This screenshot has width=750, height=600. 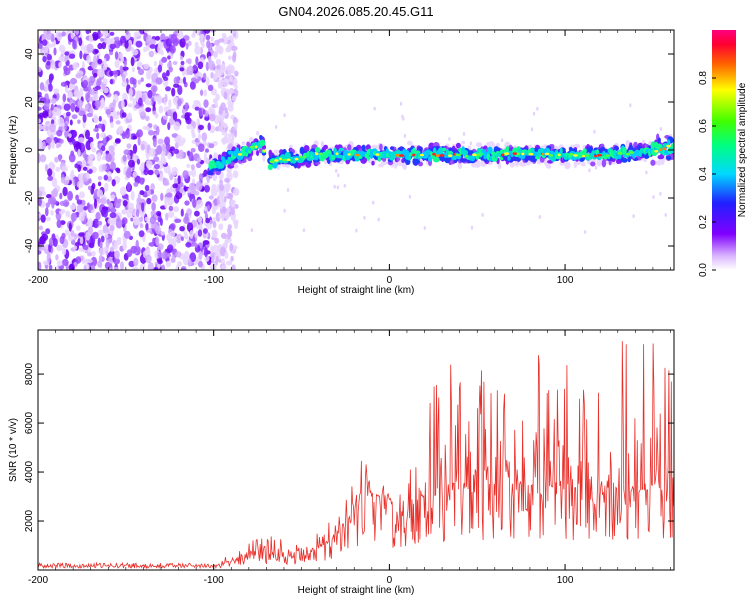 I want to click on spectrogram-x-axis-label: Height of straight line (km), so click(x=356, y=290).